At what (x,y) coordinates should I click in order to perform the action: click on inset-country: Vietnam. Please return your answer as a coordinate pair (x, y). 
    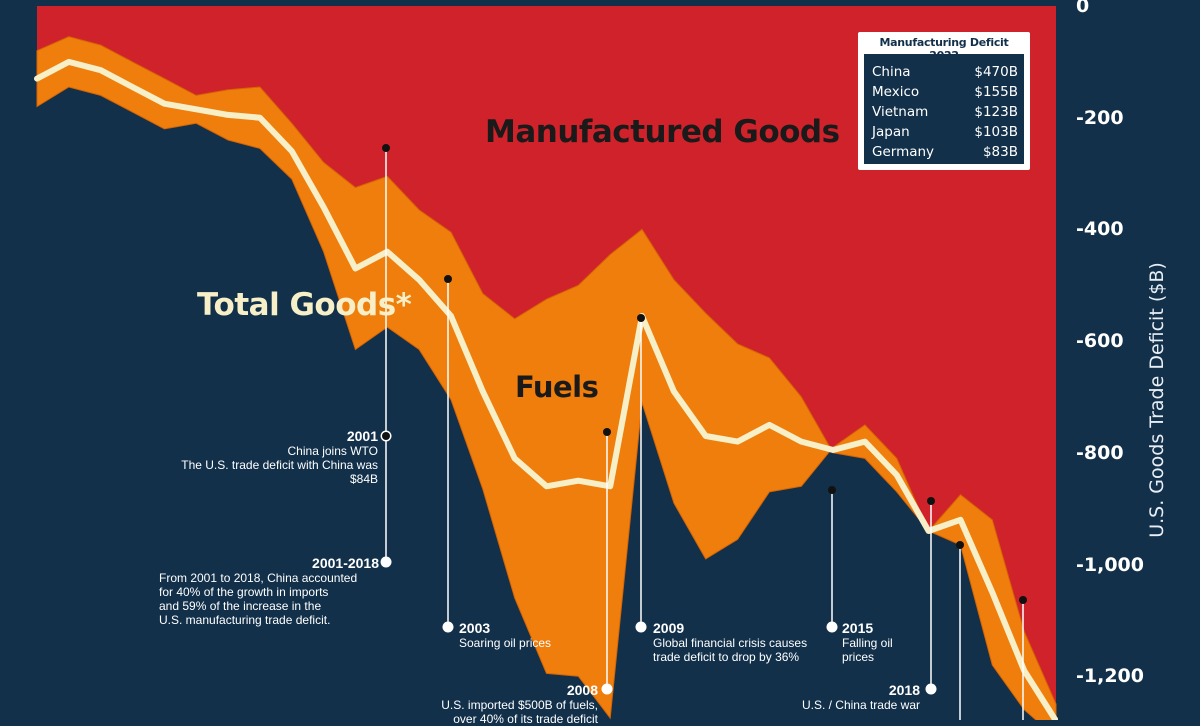
    Looking at the image, I should click on (900, 112).